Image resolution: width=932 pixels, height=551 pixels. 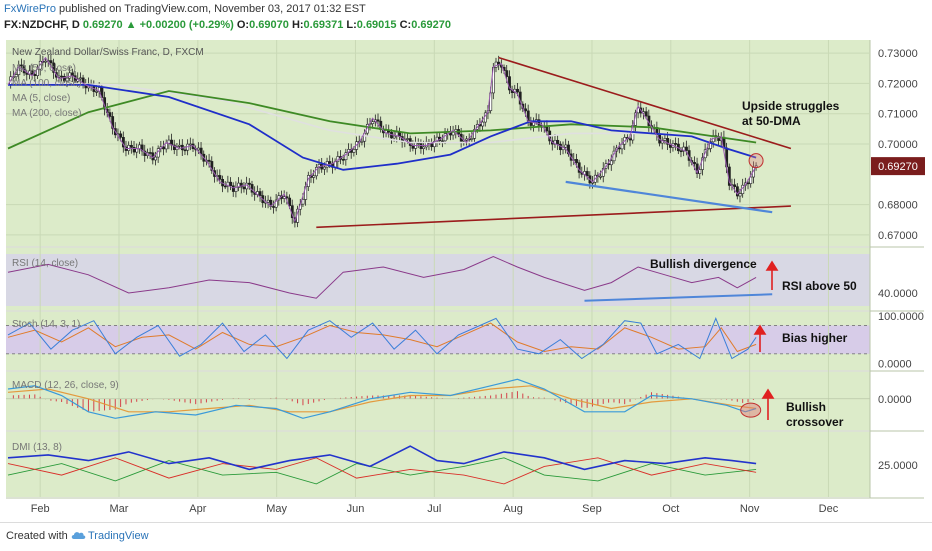 I want to click on annotation-bullish-divergence: Bullish divergence, so click(x=703, y=264).